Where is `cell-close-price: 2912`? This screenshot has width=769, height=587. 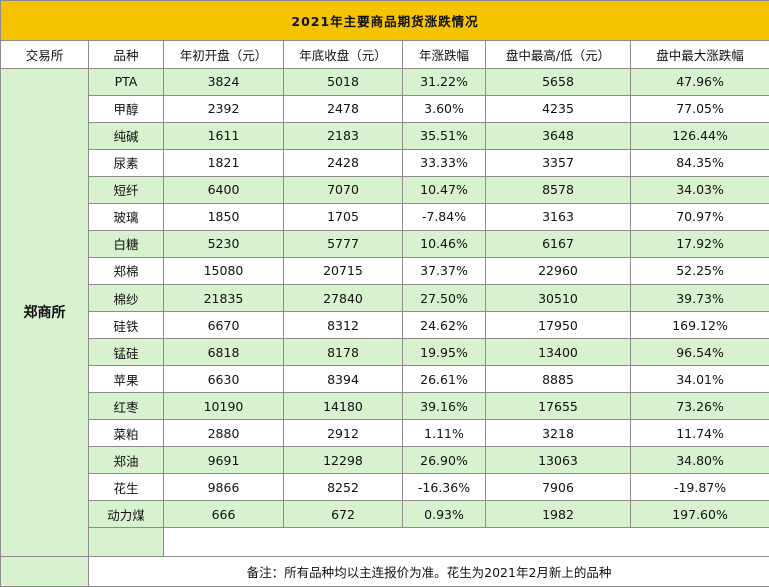
cell-close-price: 2912 is located at coordinates (343, 433).